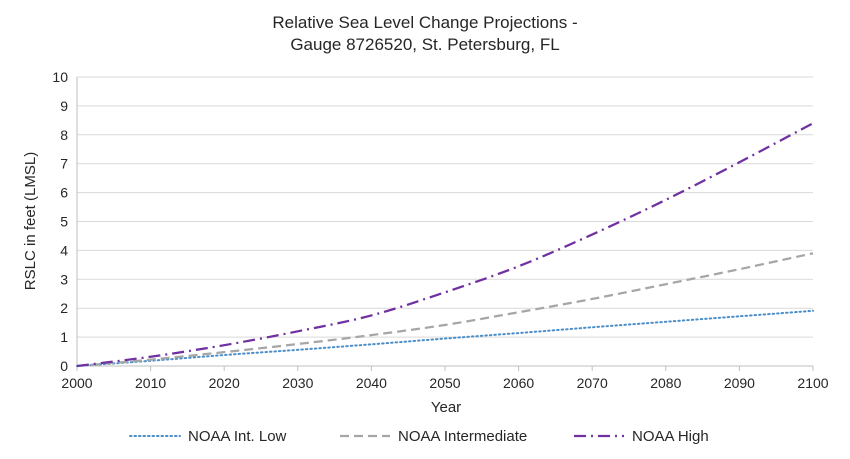 This screenshot has height=459, width=850. I want to click on legend: NOAA Int. Low NOAA Intermediate NOAA High, so click(419, 436).